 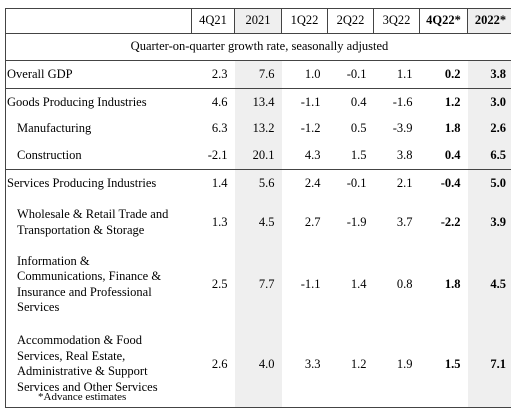 What do you see at coordinates (213, 21) in the screenshot?
I see `column-header: 4Q21` at bounding box center [213, 21].